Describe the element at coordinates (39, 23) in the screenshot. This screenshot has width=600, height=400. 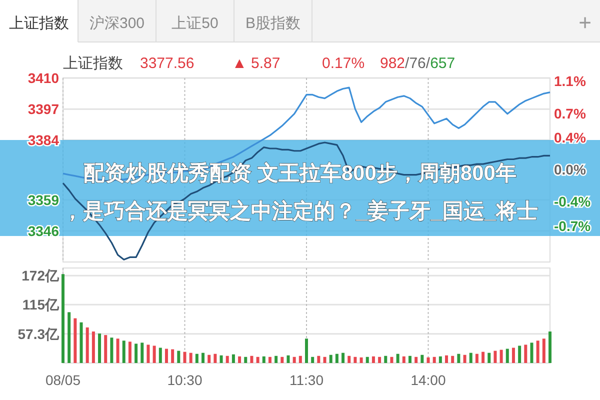
I see `text: 上证指数` at that location.